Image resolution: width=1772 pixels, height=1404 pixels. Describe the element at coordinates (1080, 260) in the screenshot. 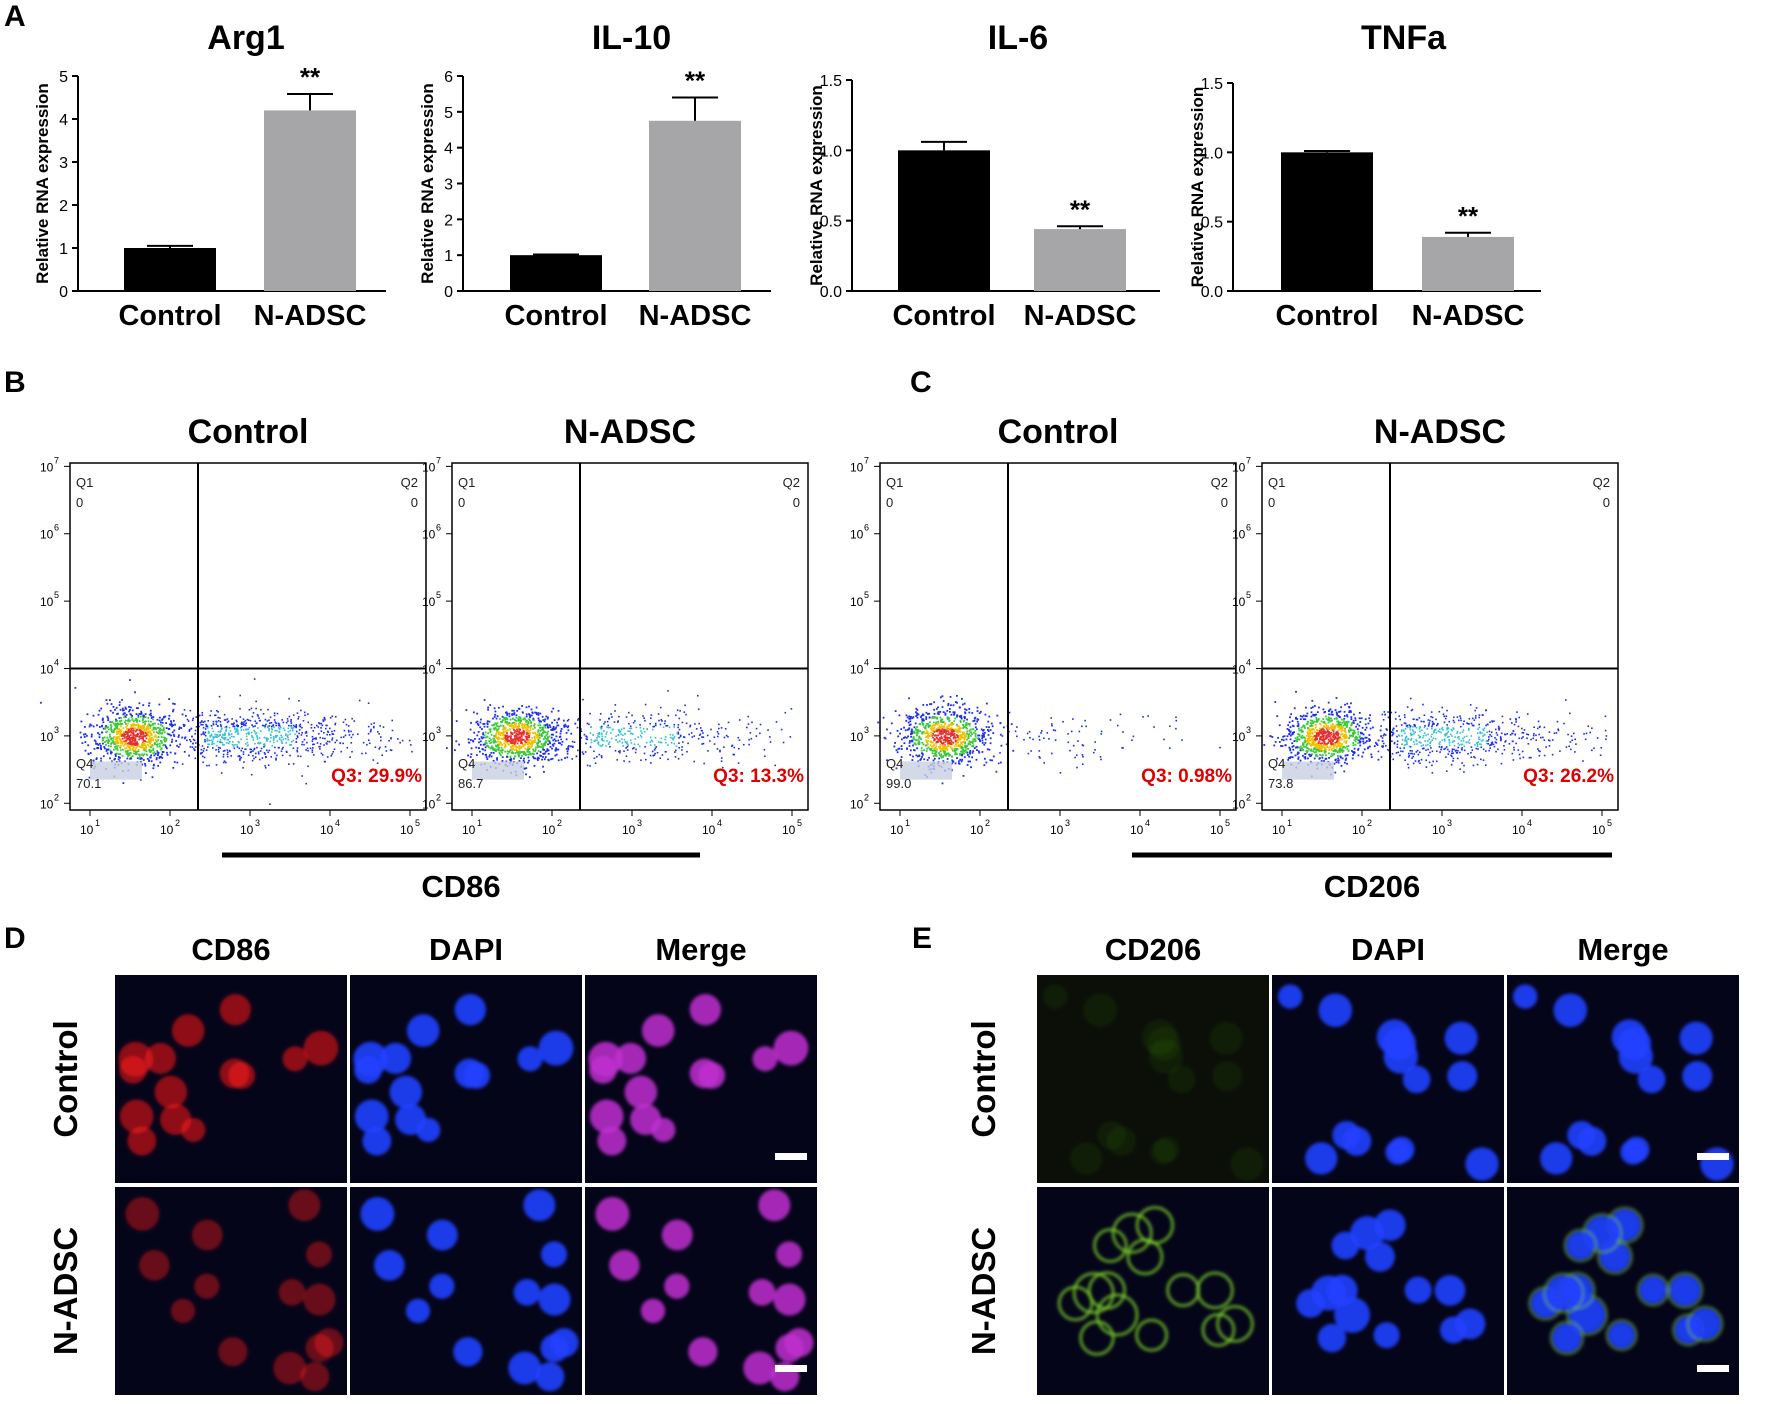

I see `bar-n-adsc` at that location.